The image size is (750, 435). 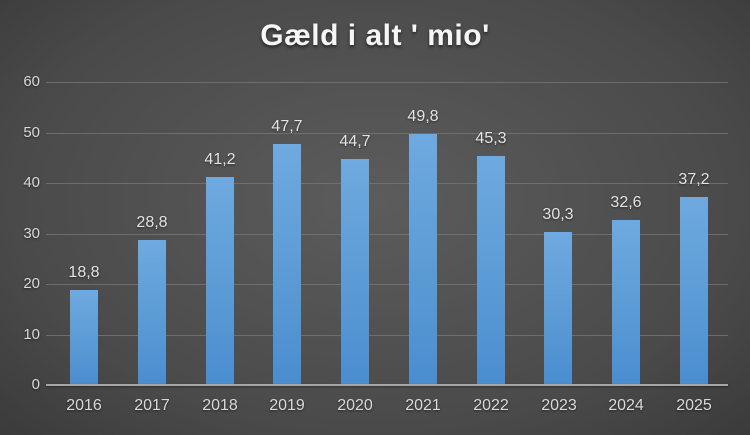 What do you see at coordinates (31, 182) in the screenshot?
I see `y-axis-tick-label: 40` at bounding box center [31, 182].